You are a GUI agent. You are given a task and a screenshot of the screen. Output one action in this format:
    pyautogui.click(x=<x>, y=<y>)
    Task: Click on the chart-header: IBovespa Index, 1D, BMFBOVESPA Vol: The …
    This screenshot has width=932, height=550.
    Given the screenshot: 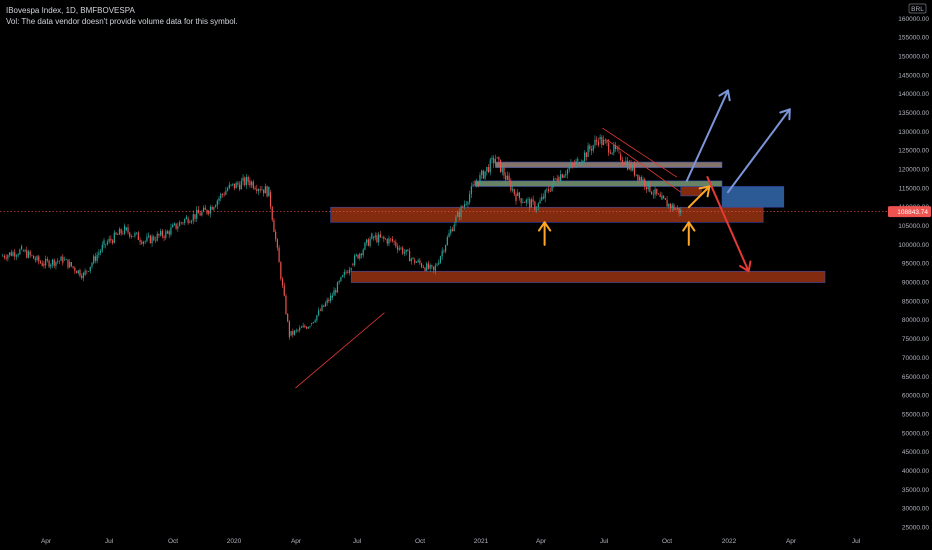 What is the action you would take?
    pyautogui.click(x=122, y=16)
    